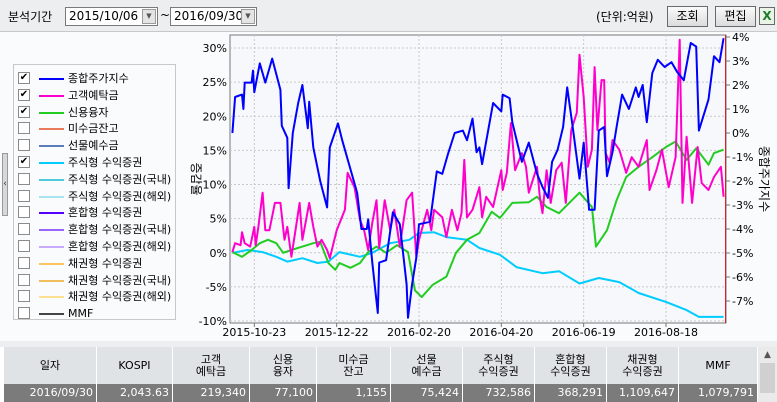  What do you see at coordinates (499, 365) in the screenshot?
I see `column-header: 주식형 수익증권` at bounding box center [499, 365].